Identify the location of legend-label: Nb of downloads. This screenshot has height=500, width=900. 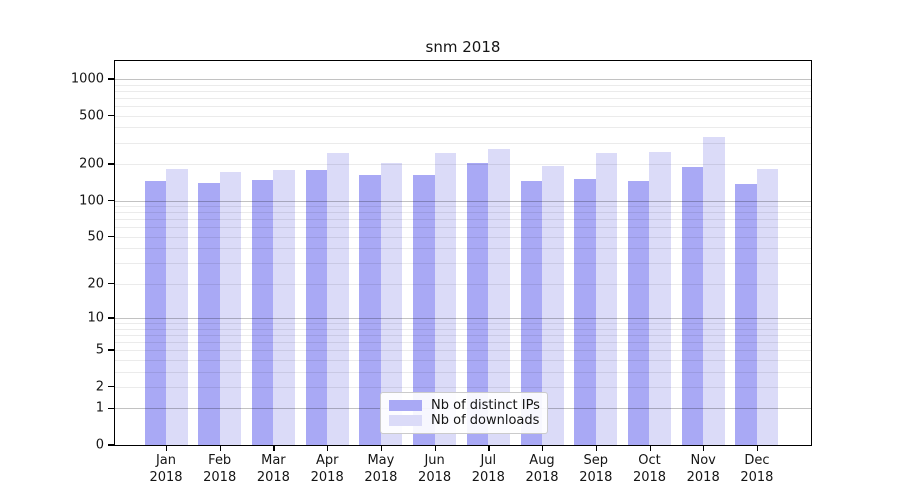
(485, 420).